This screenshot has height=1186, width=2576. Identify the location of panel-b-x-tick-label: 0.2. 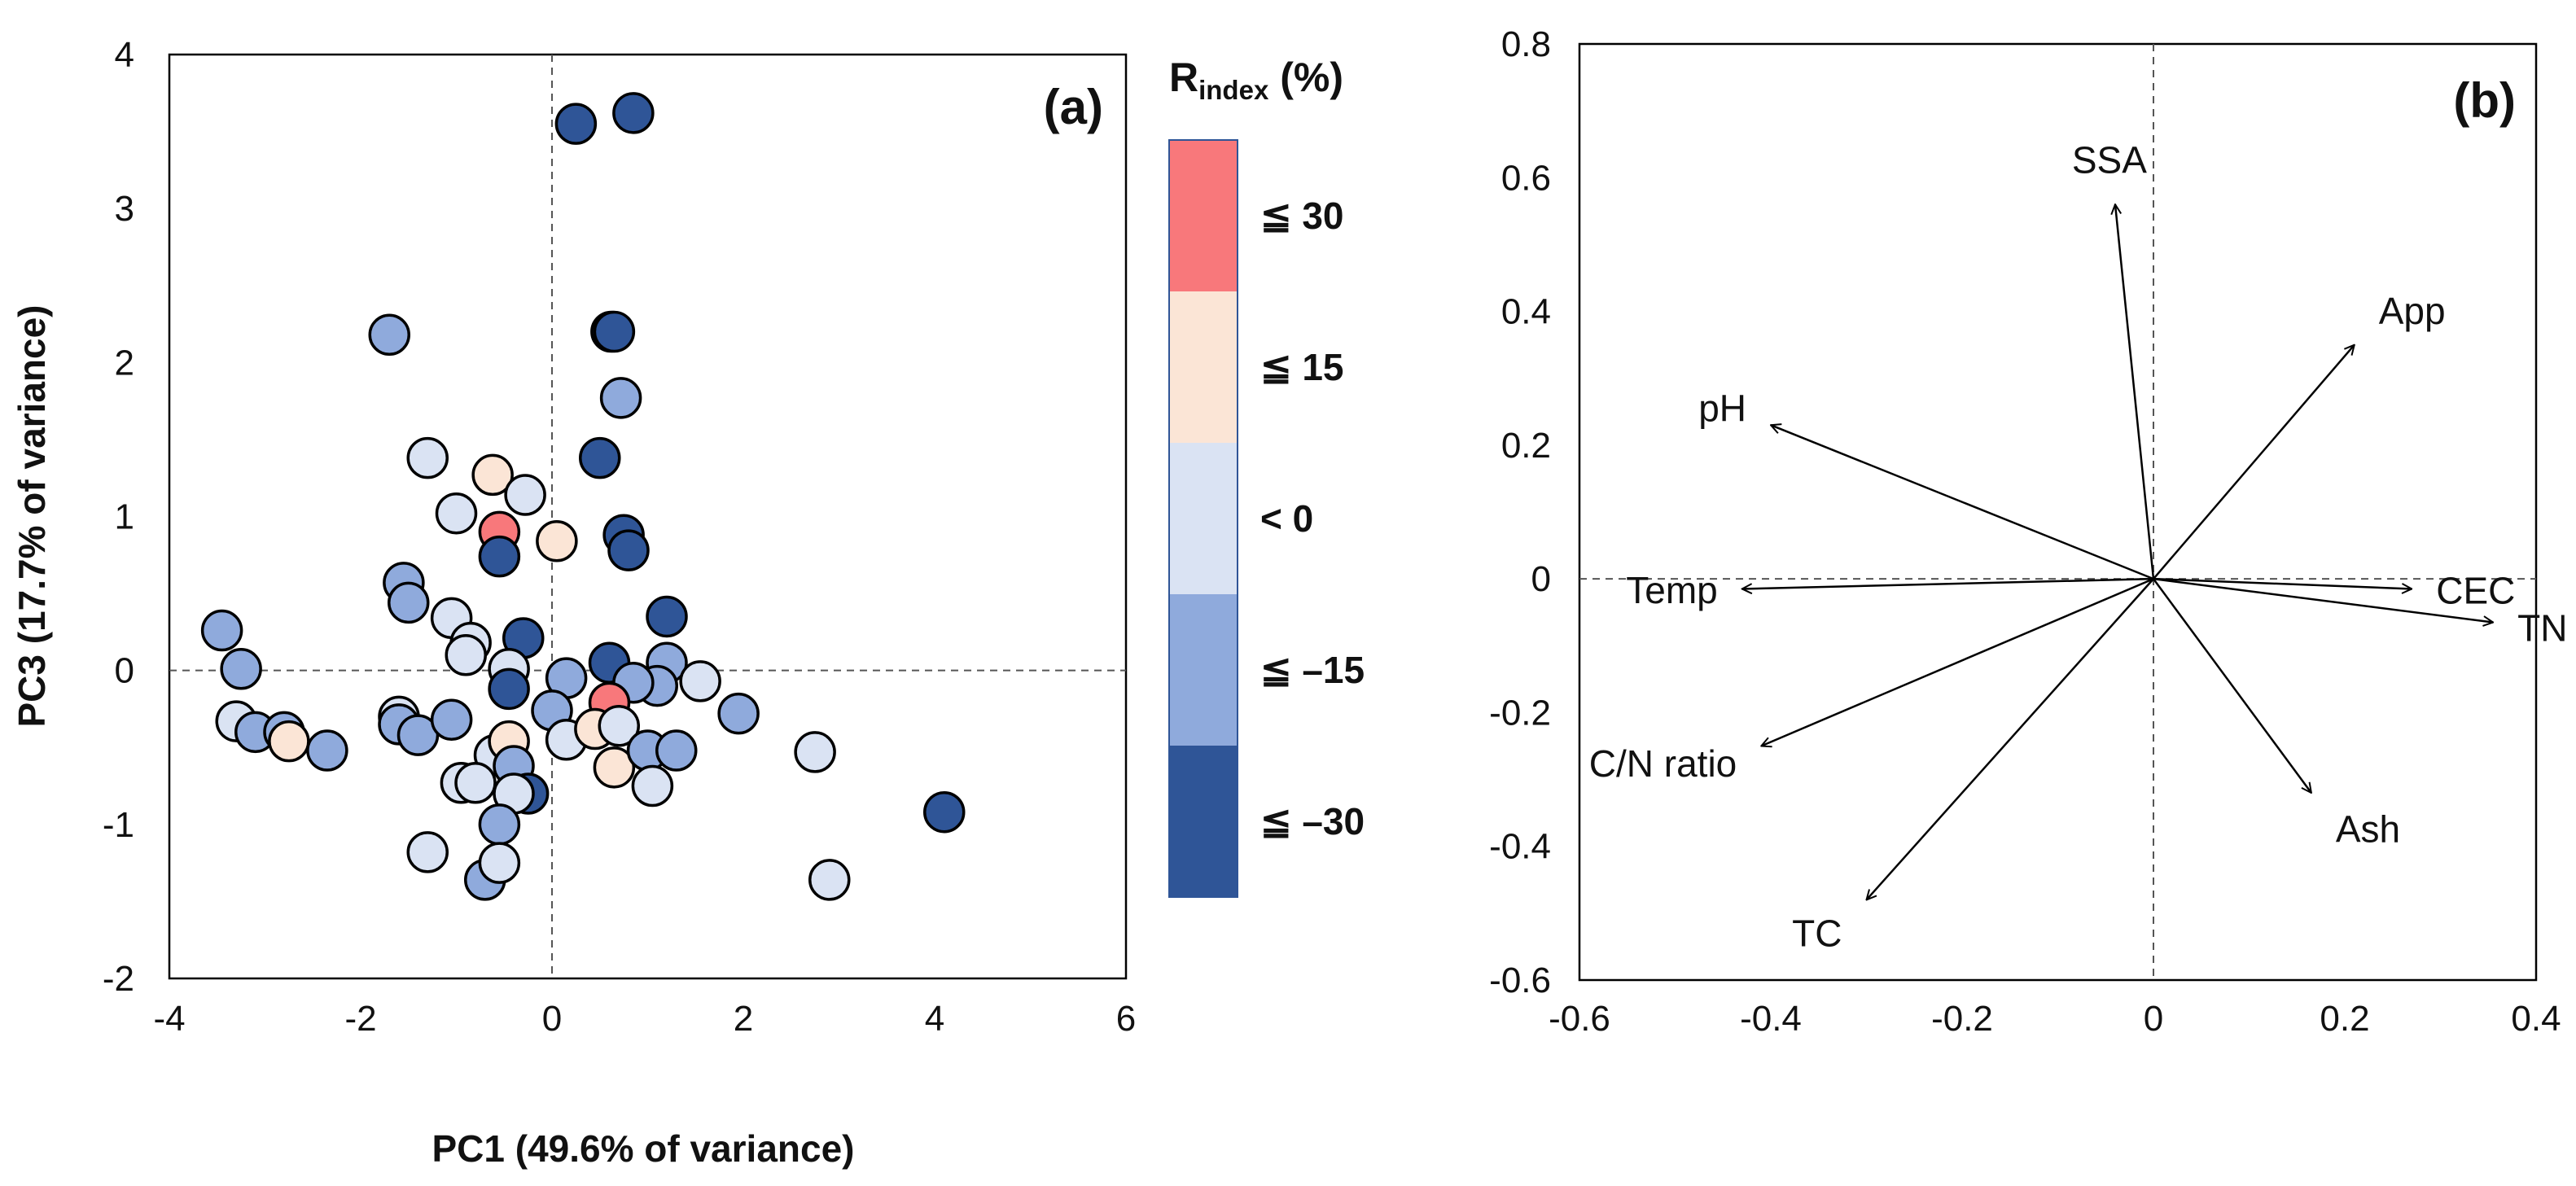
(2344, 1019).